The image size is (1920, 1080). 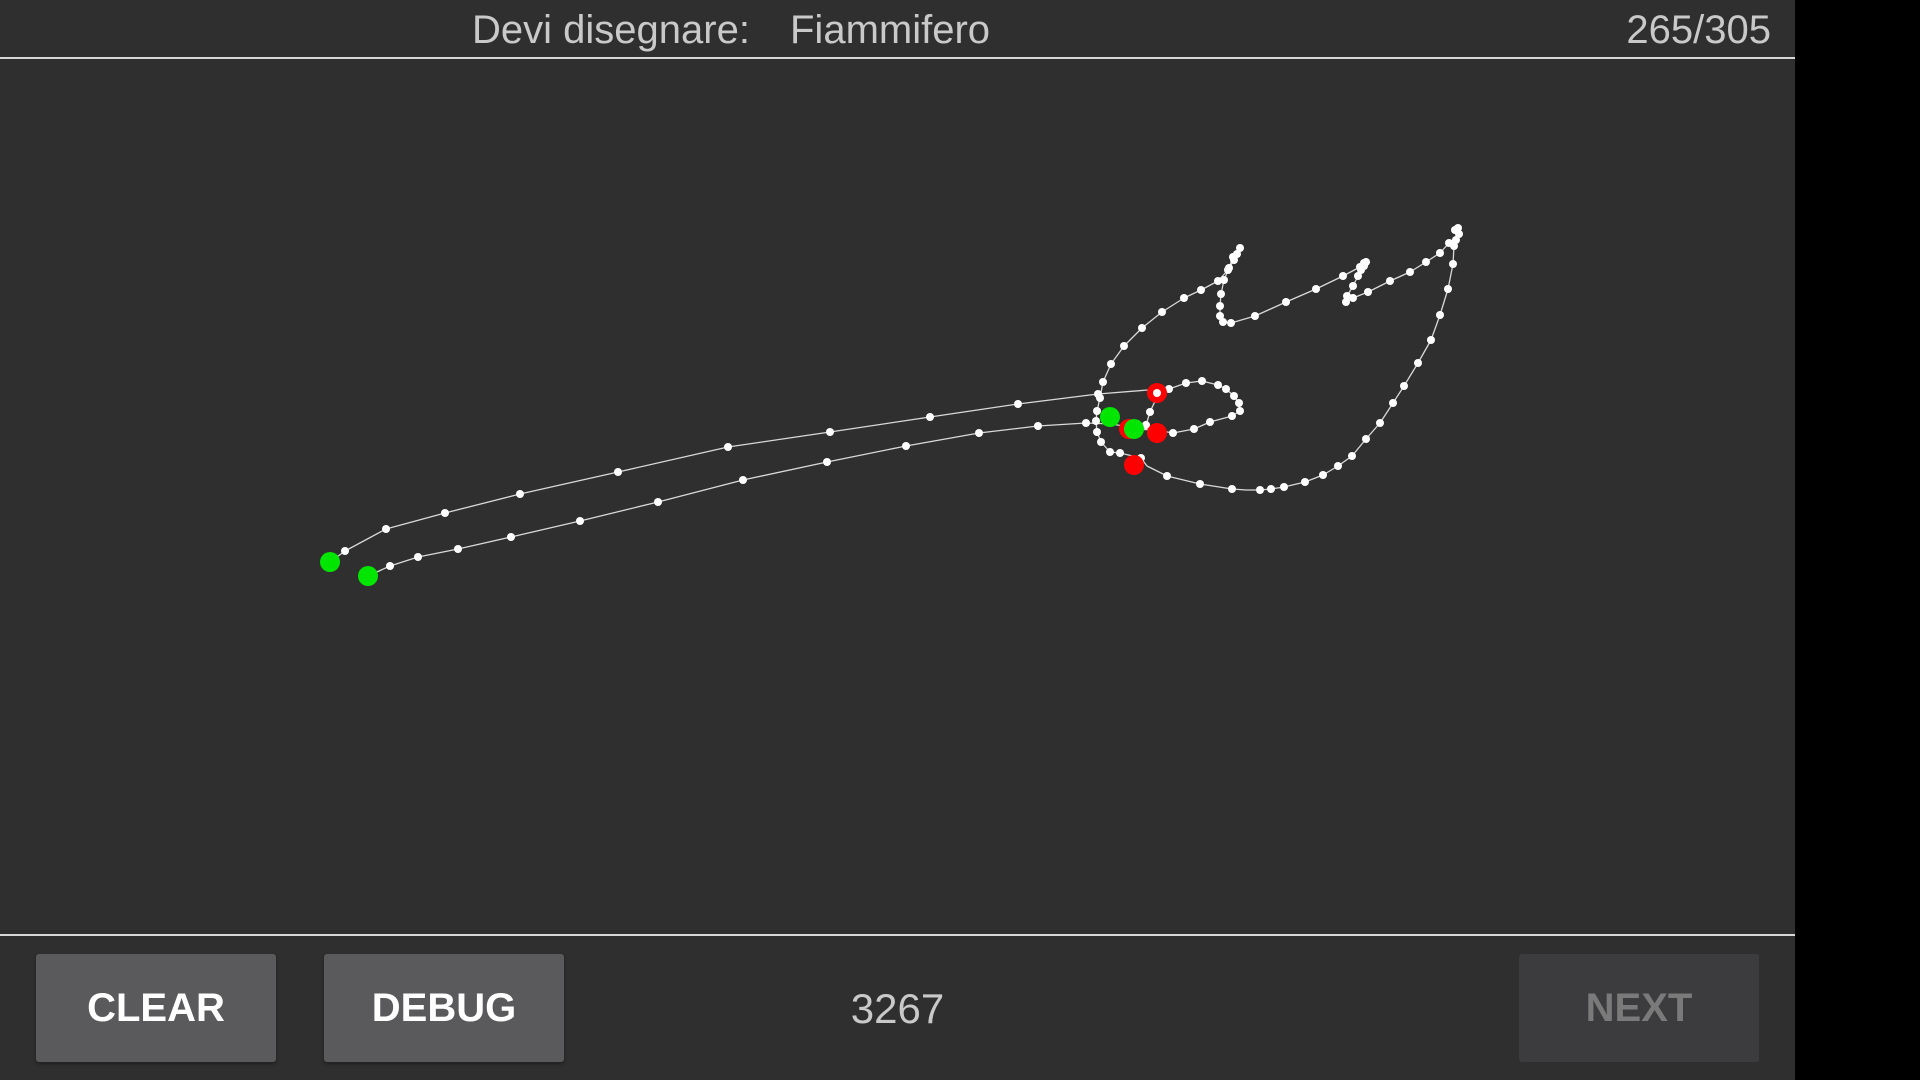 I want to click on prompt-label: Devi disegnare:, so click(x=611, y=30).